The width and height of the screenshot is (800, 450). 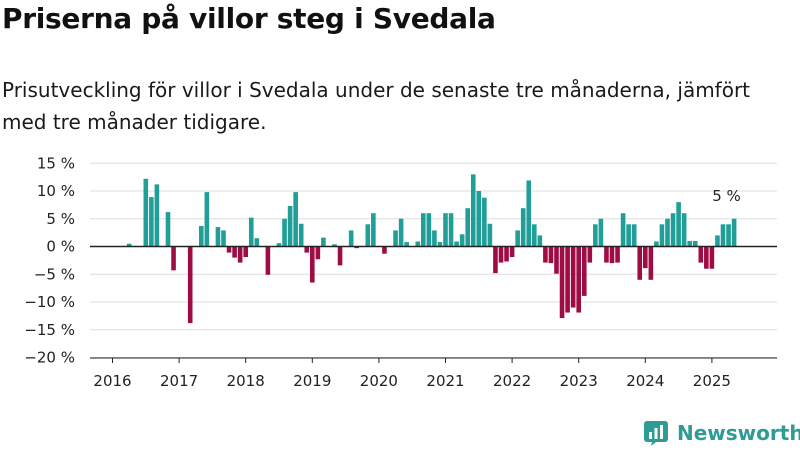 I want to click on x-axis: 2016 2017 2018 2019 2020 2021 2022 2023 2024 2025, so click(x=433, y=373).